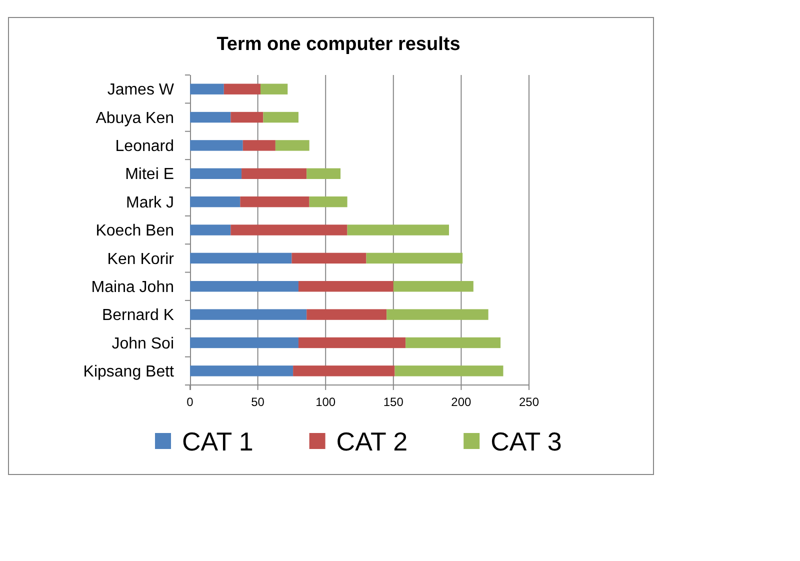 This screenshot has height=561, width=800. What do you see at coordinates (141, 90) in the screenshot?
I see `y-tick-label: James W` at bounding box center [141, 90].